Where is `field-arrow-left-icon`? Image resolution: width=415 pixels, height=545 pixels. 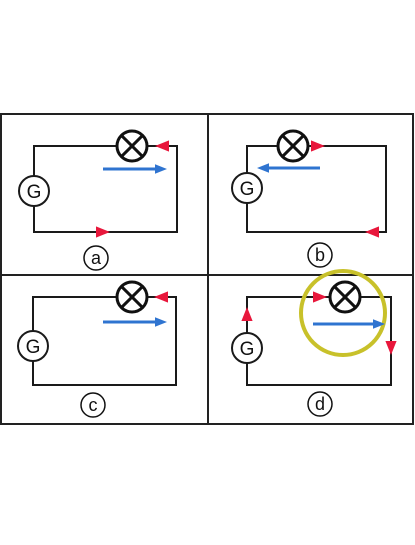
field-arrow-left-icon is located at coordinates (263, 168).